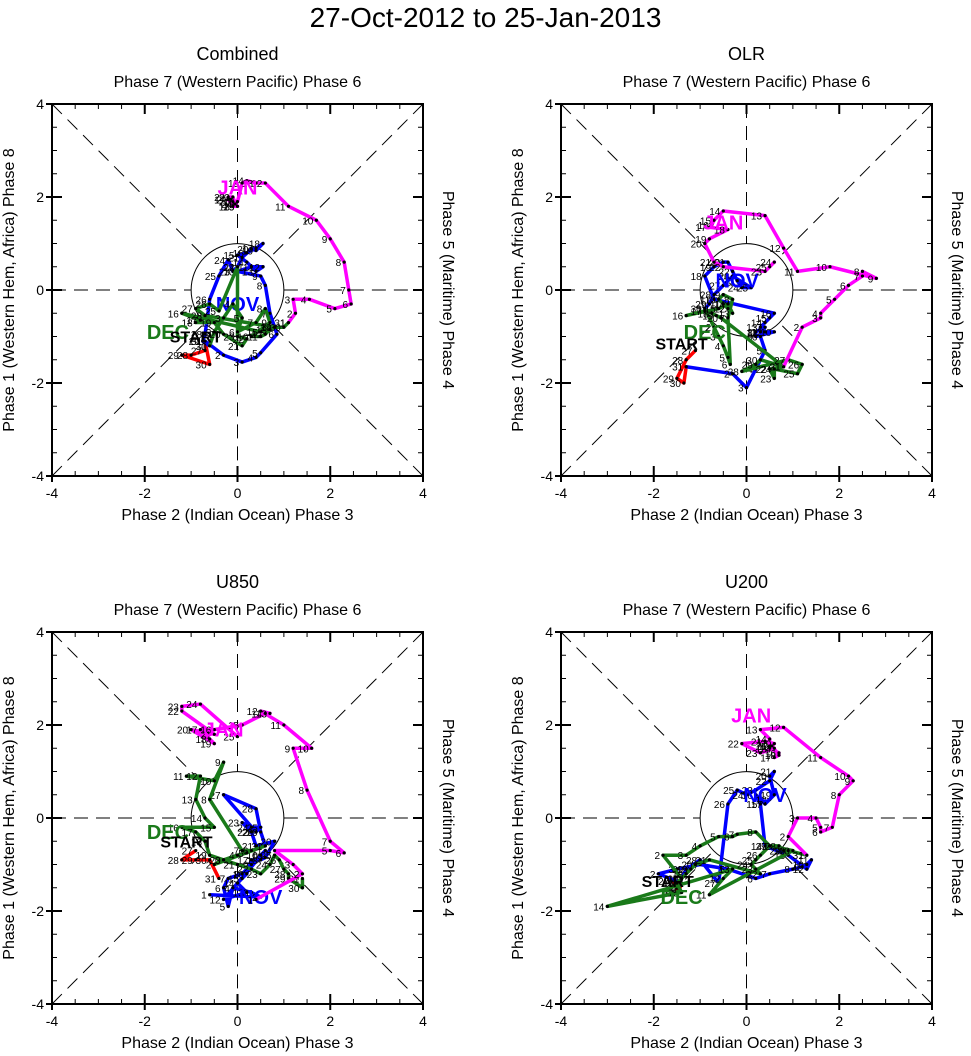  I want to click on y-tick-label: -4, so click(38, 1004).